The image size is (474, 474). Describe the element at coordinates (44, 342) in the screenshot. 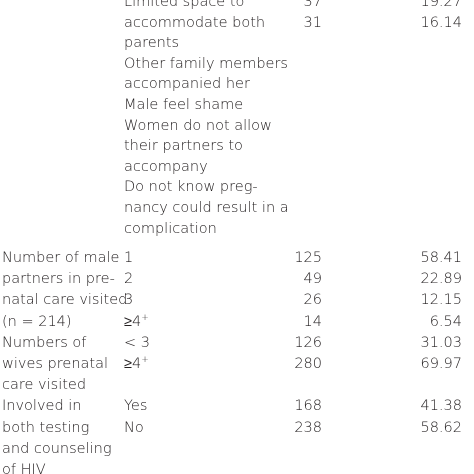

I see `row-label: Numbers of` at that location.